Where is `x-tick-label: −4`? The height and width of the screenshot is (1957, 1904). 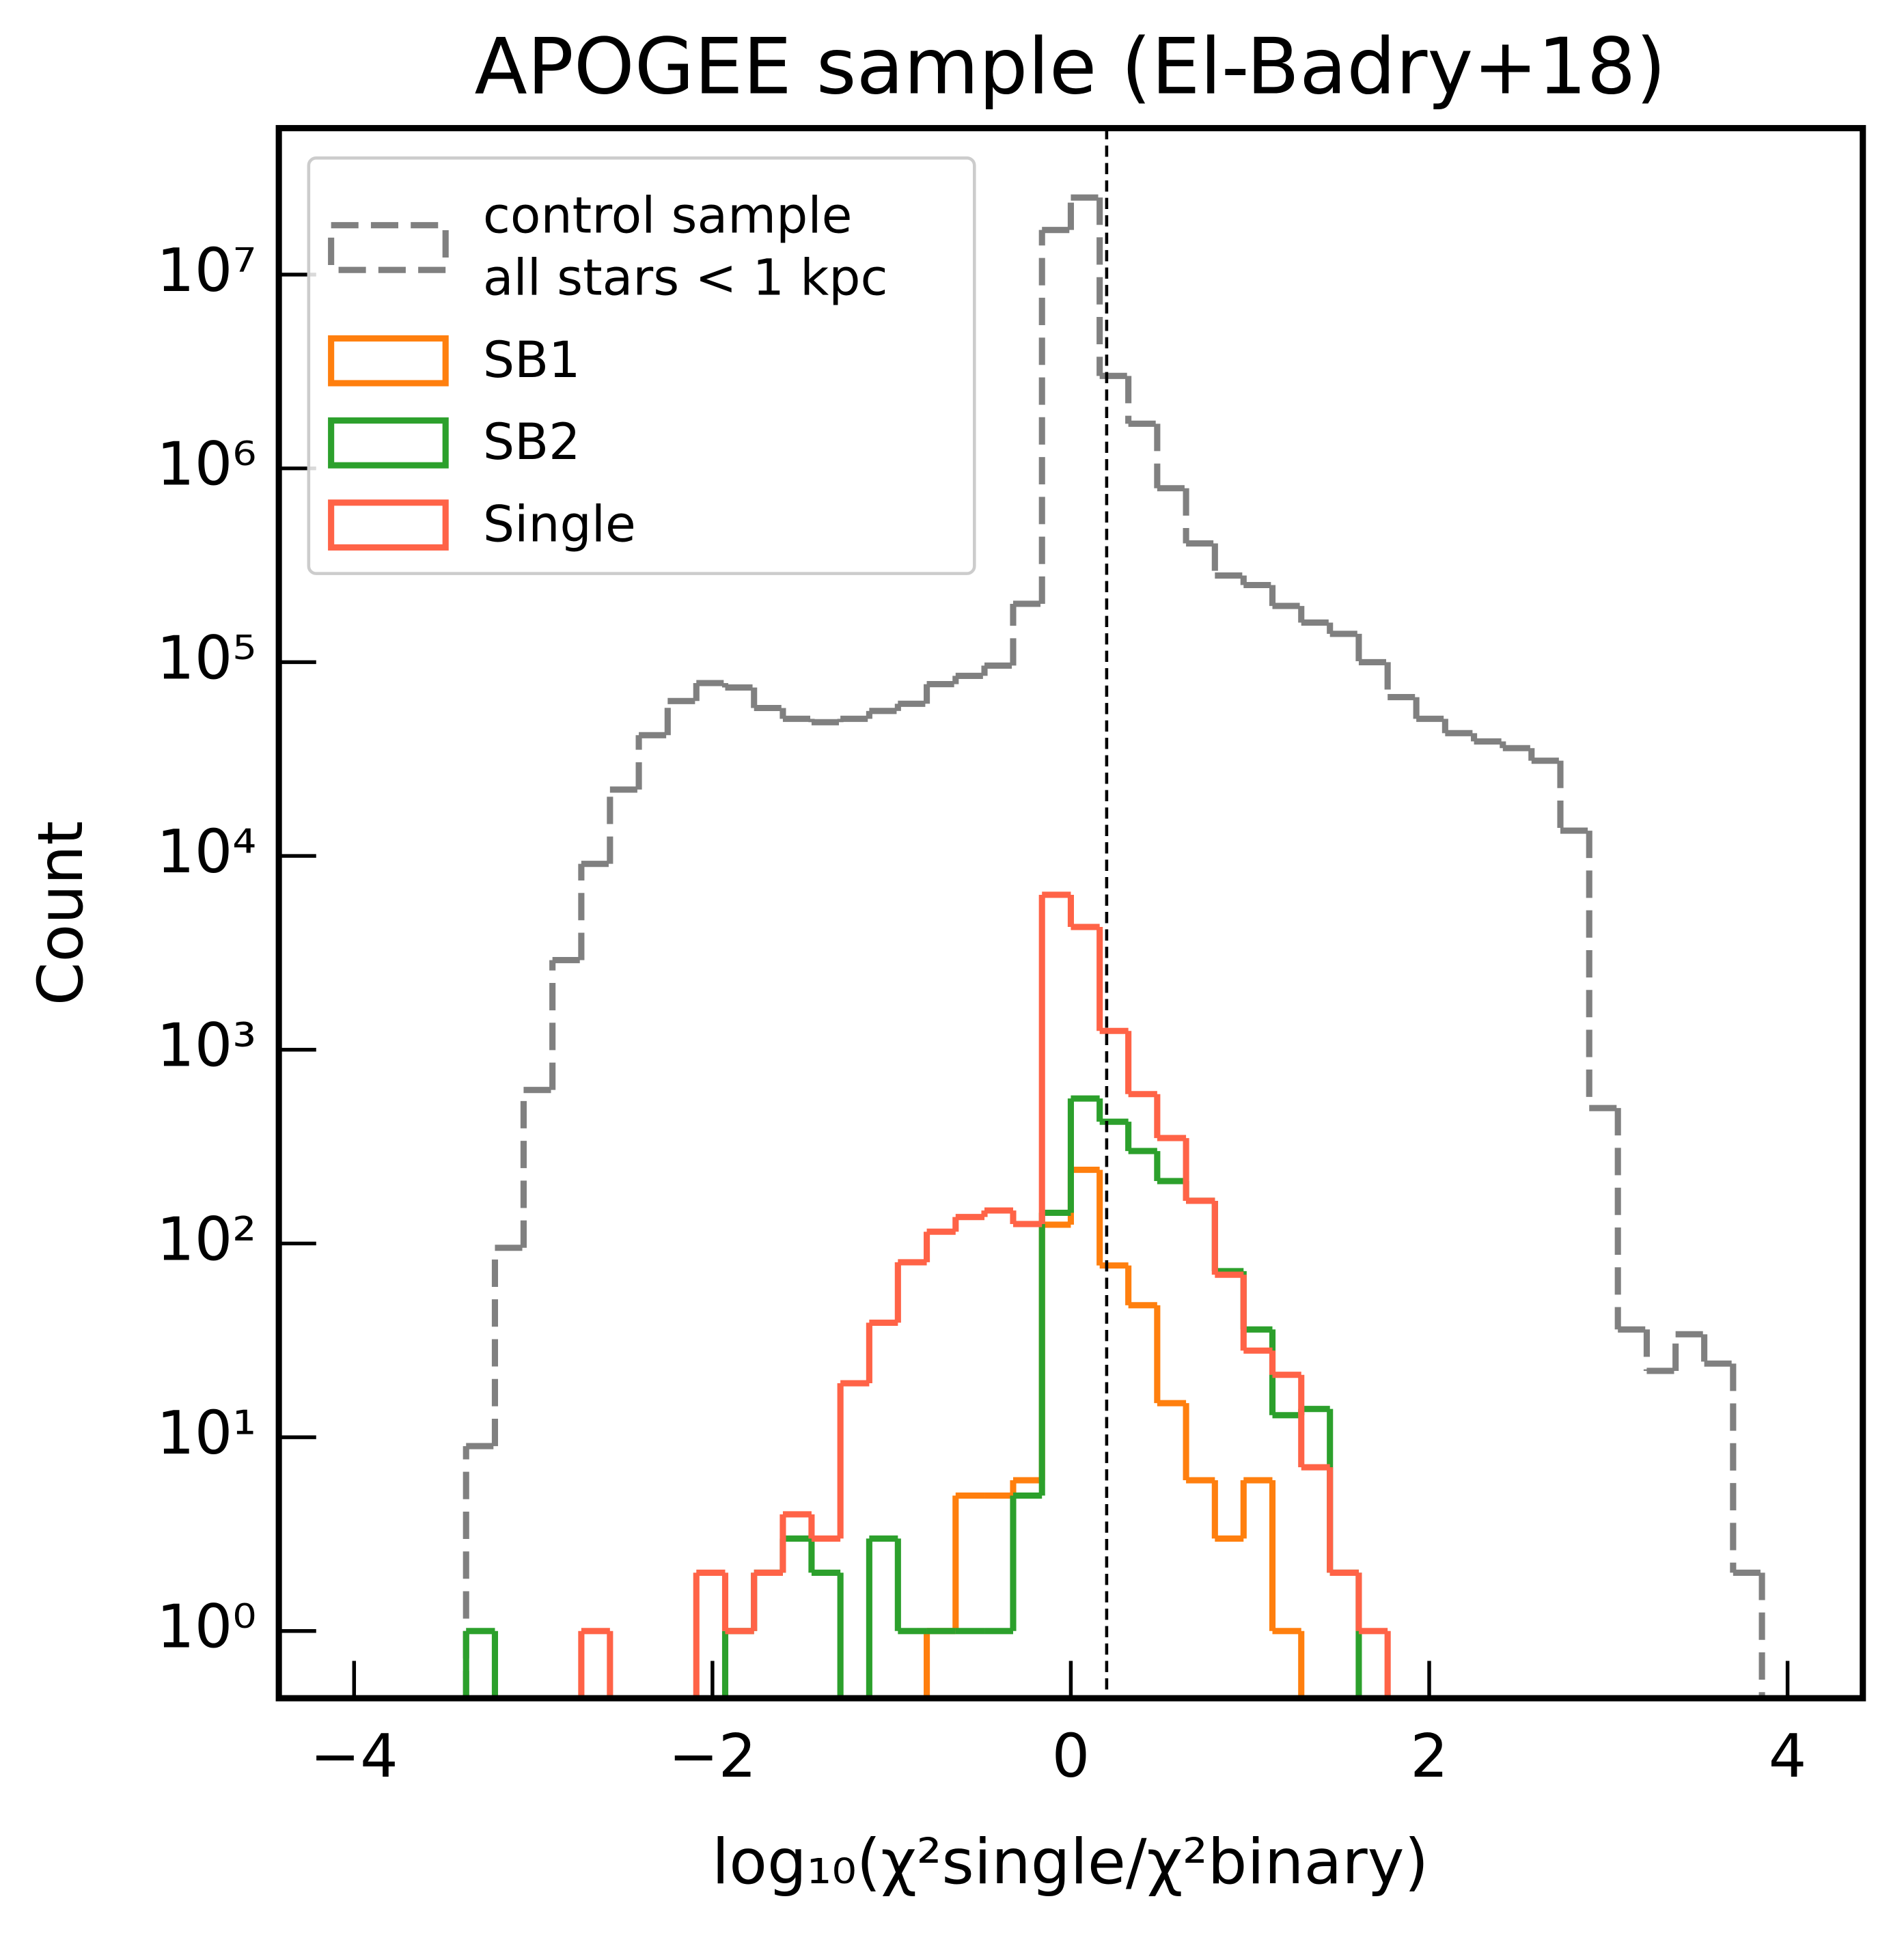
x-tick-label: −4 is located at coordinates (354, 1756).